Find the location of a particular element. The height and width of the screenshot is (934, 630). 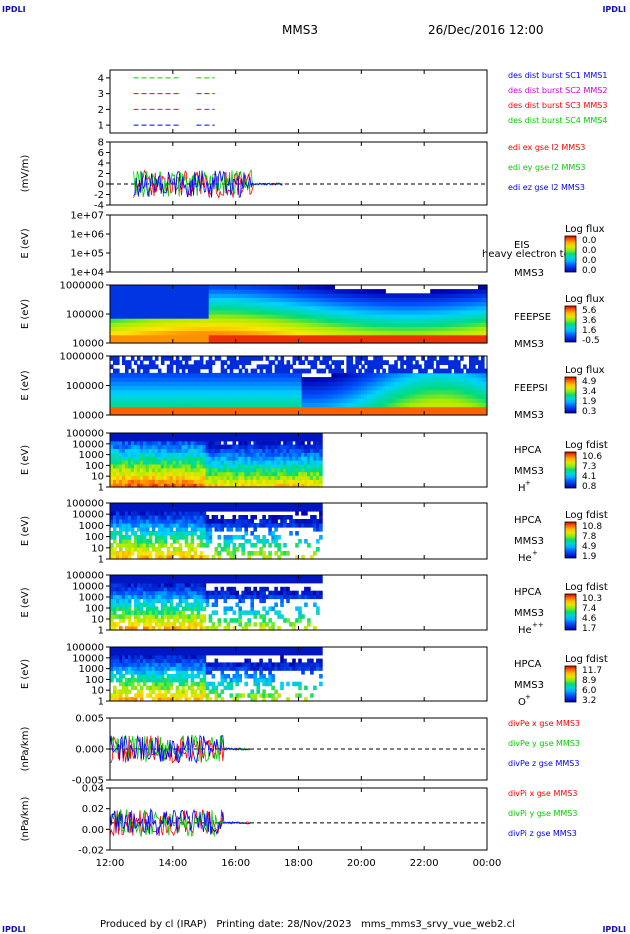

y-tick-label: 2 is located at coordinates (101, 110).